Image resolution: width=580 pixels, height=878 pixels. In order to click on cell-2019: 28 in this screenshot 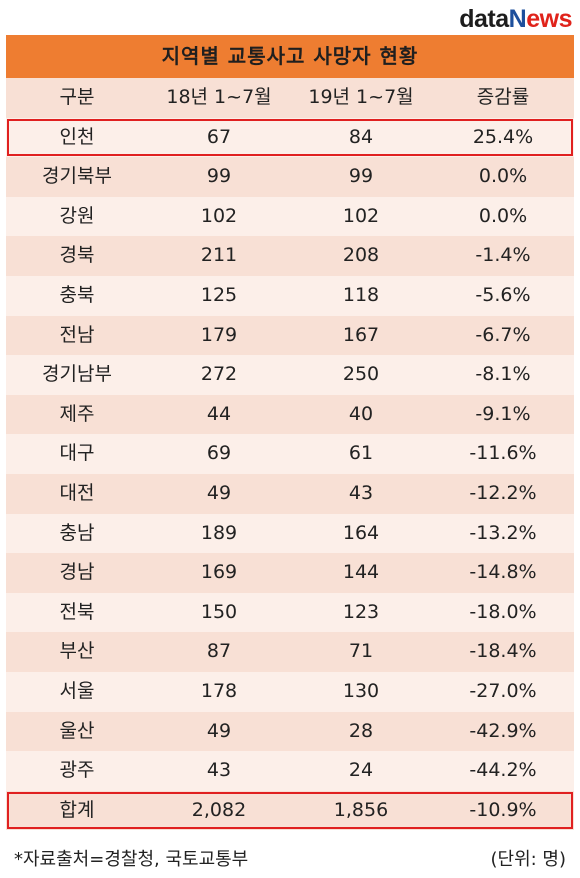, I will do `click(361, 730)`.